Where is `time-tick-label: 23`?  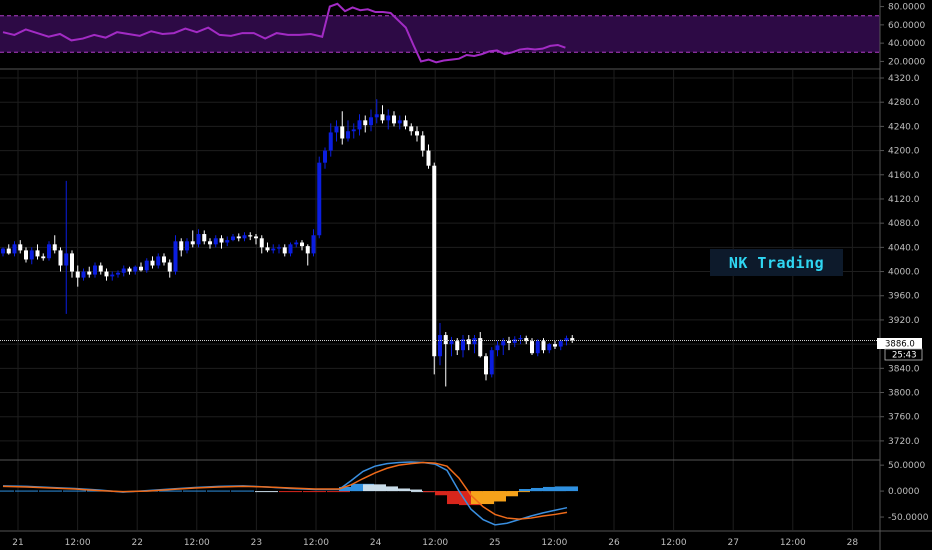
time-tick-label: 23 is located at coordinates (256, 543).